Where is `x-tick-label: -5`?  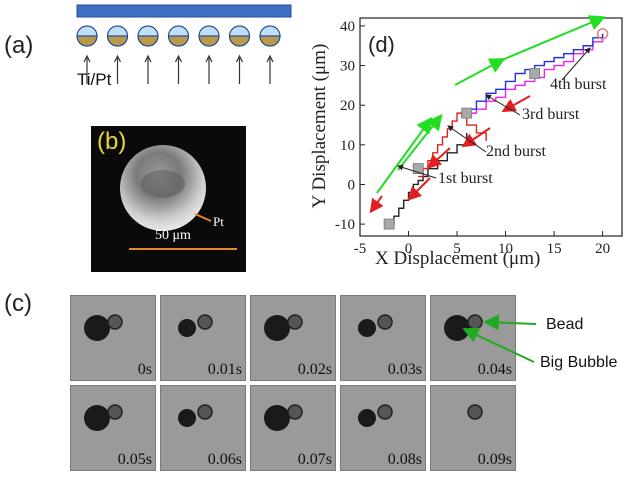 x-tick-label: -5 is located at coordinates (360, 249).